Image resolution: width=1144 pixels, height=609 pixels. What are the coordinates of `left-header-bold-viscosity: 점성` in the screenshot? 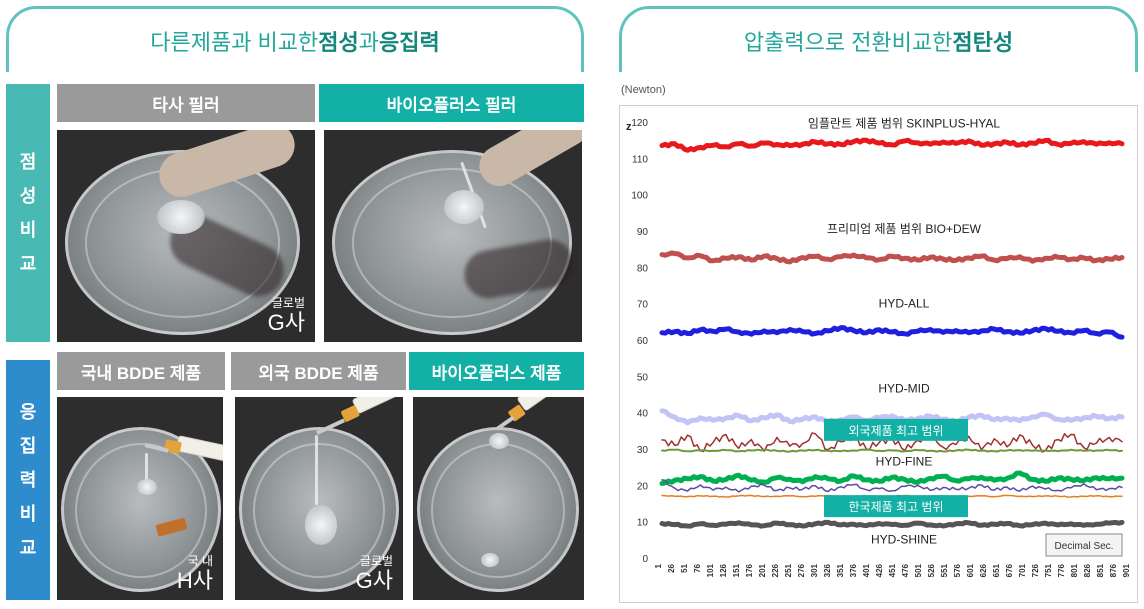 It's located at (338, 42).